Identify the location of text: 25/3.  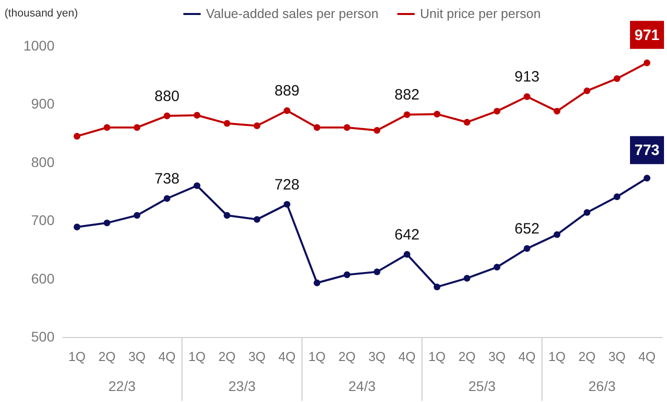
(482, 386).